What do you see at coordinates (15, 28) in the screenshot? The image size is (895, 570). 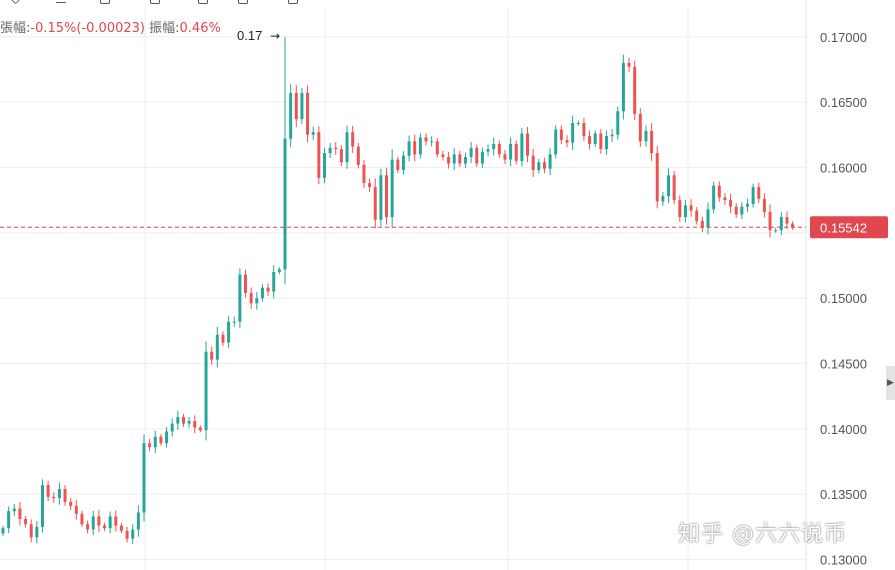 I see `change-label: 張幅:` at bounding box center [15, 28].